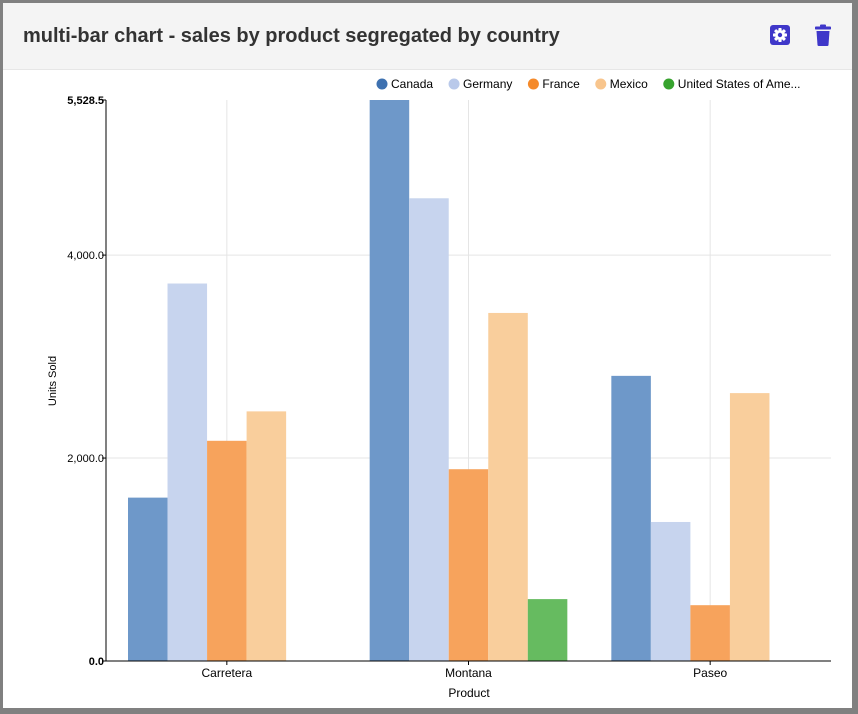 The height and width of the screenshot is (714, 858). Describe the element at coordinates (710, 673) in the screenshot. I see `x-tick-label: Paseo` at that location.